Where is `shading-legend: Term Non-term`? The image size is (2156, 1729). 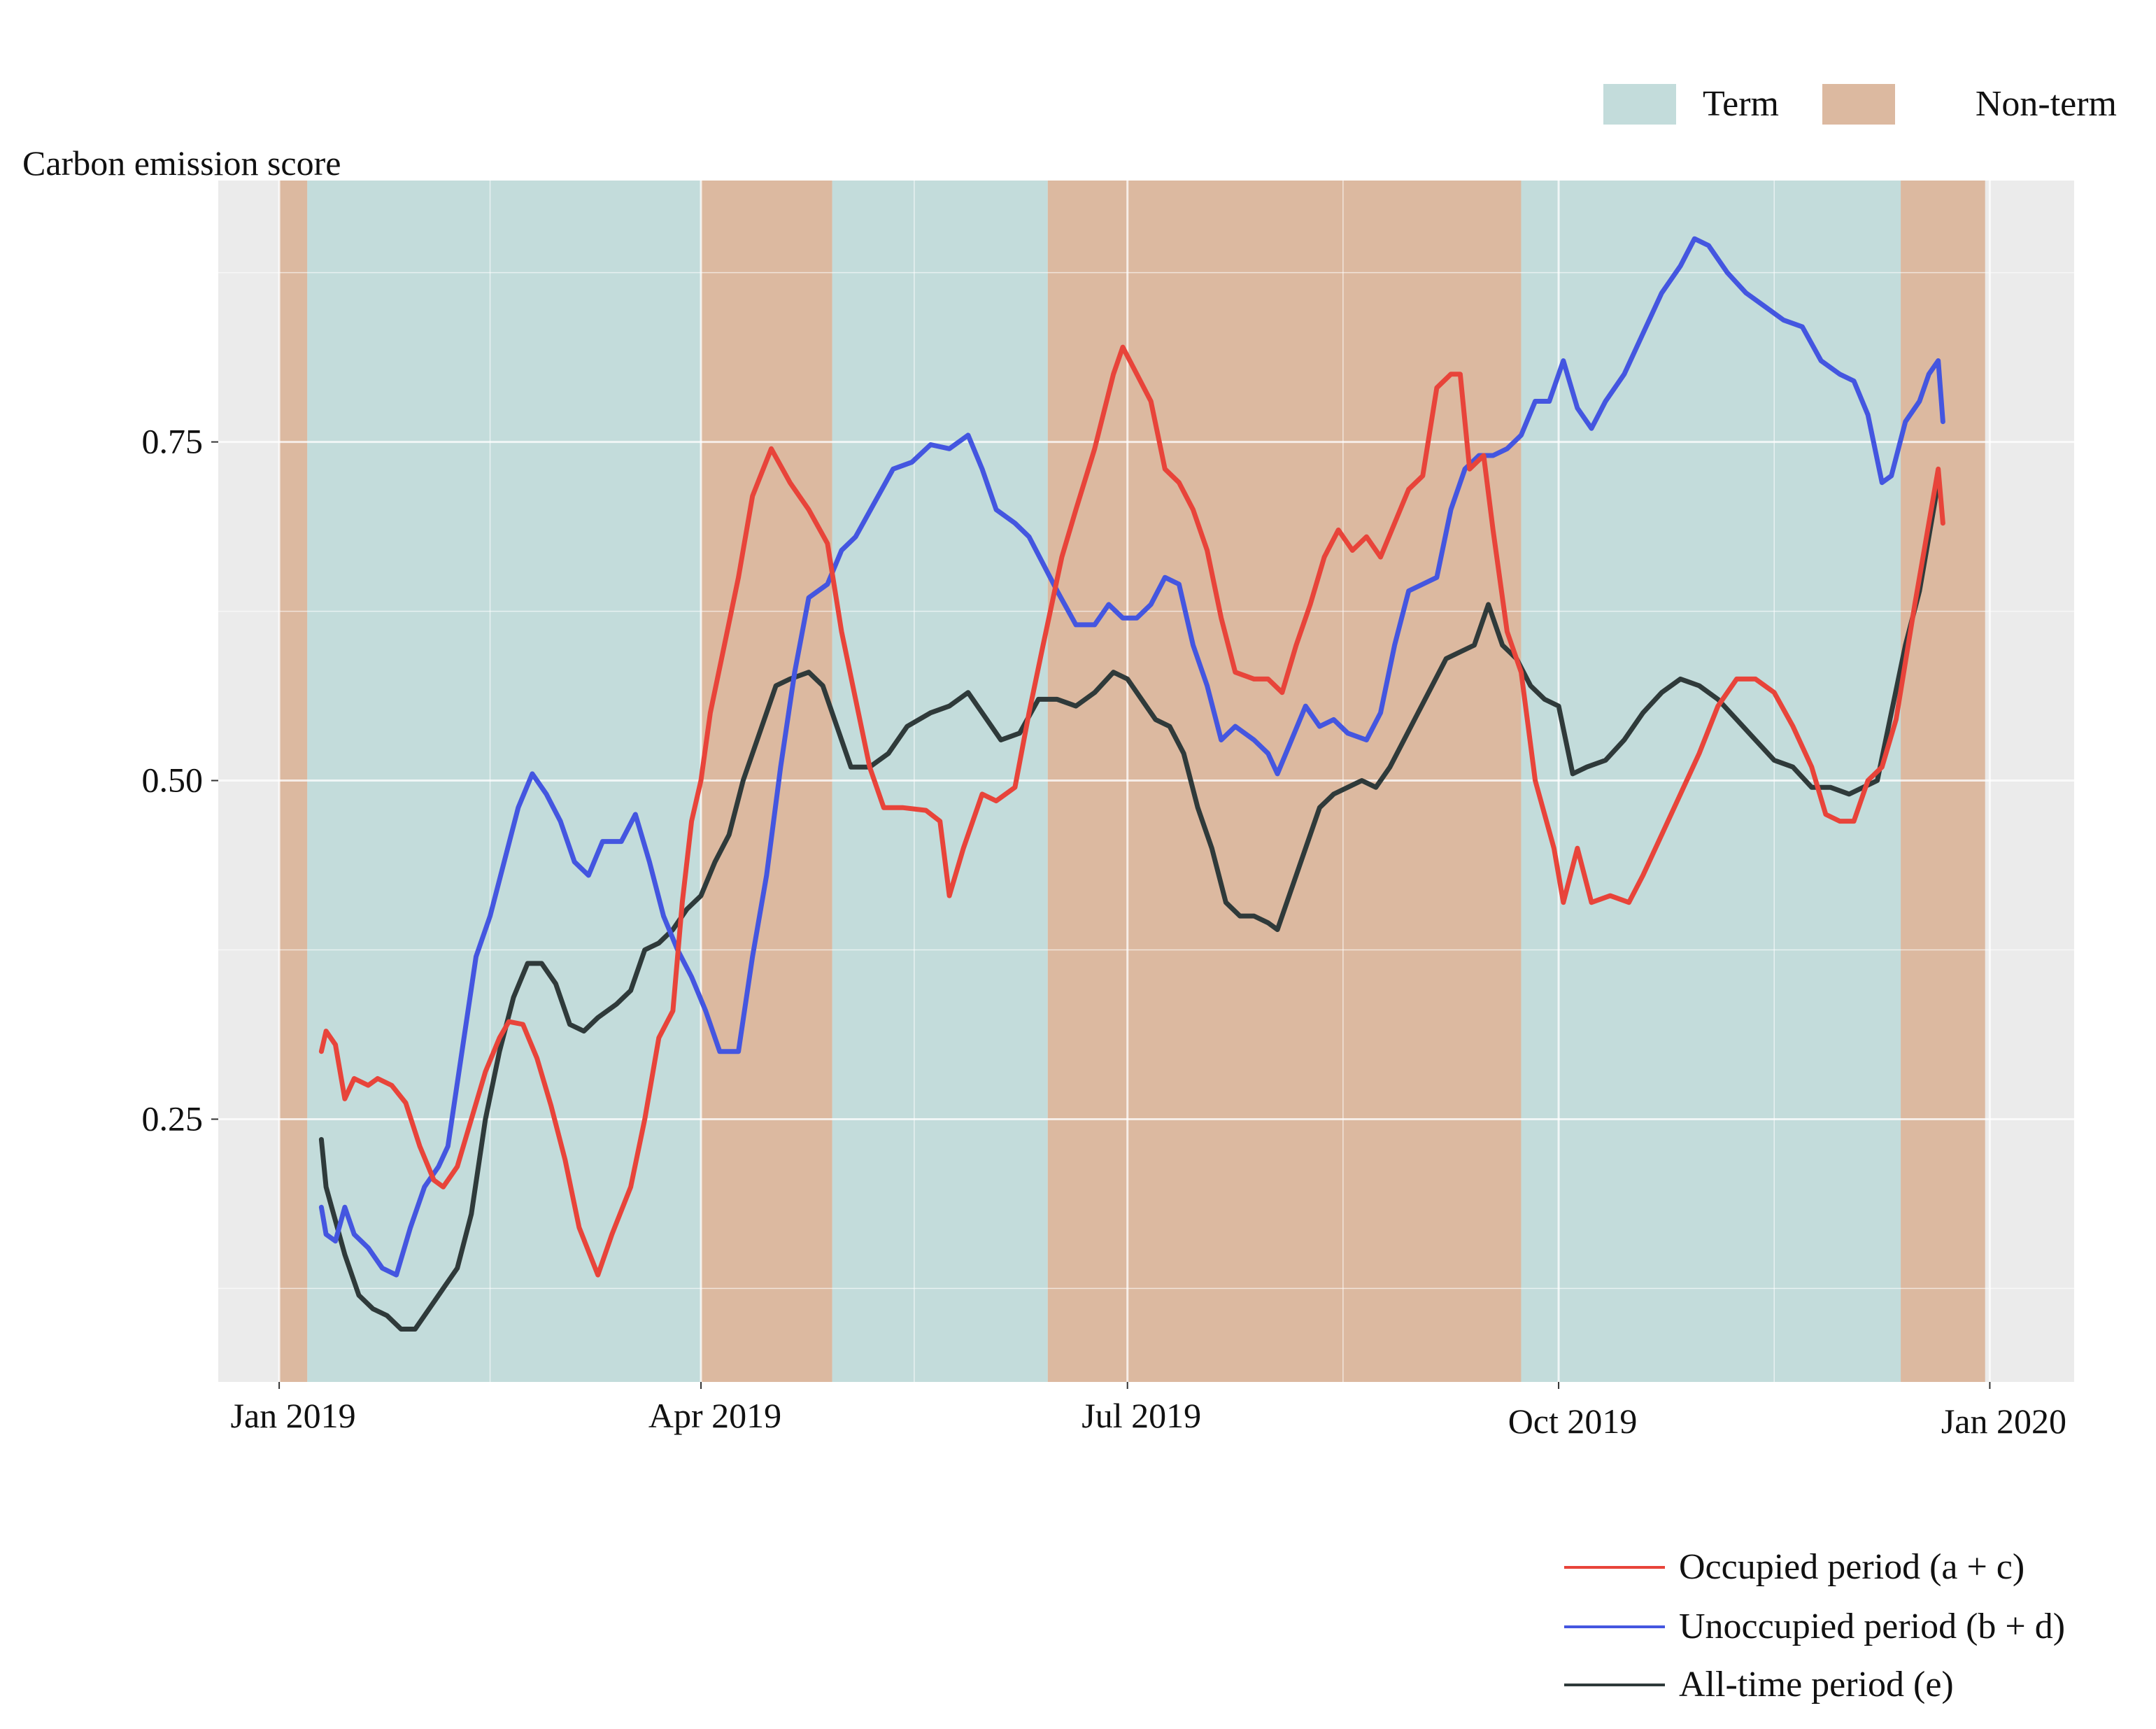 shading-legend: Term Non-term is located at coordinates (1860, 104).